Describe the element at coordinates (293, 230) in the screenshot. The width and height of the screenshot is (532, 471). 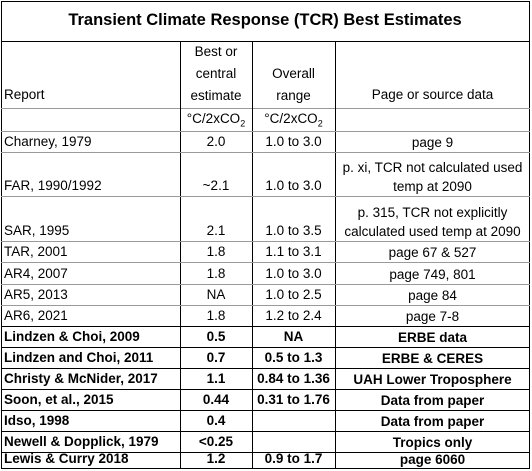
I see `cell-range: 1.0 to 3.5` at that location.